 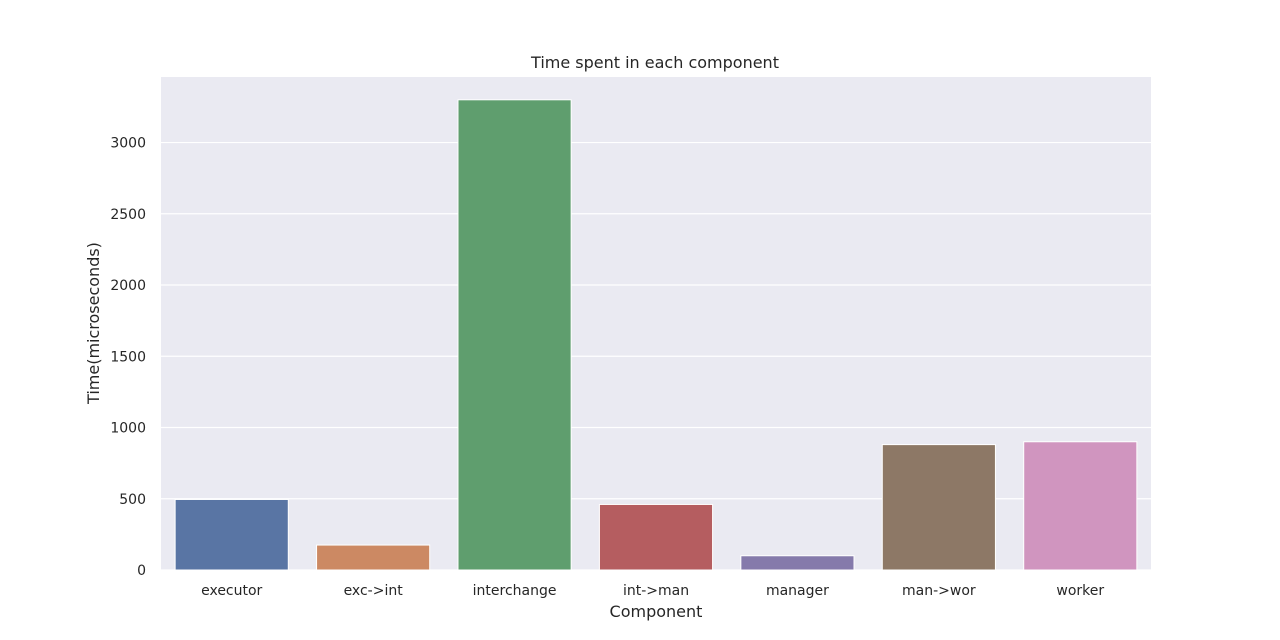 I want to click on bar-worker, so click(x=1080, y=506).